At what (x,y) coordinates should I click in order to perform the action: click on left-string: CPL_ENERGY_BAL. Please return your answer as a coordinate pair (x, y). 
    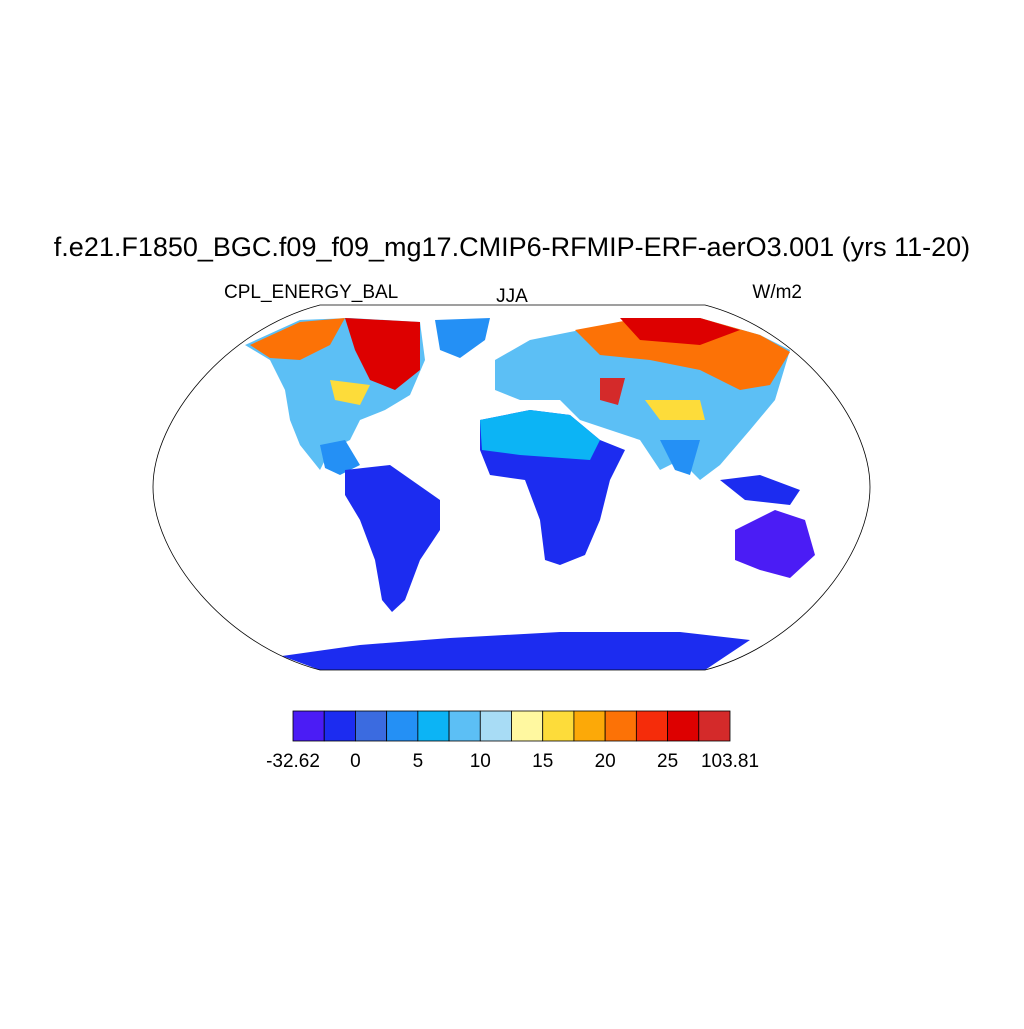
    Looking at the image, I should click on (311, 292).